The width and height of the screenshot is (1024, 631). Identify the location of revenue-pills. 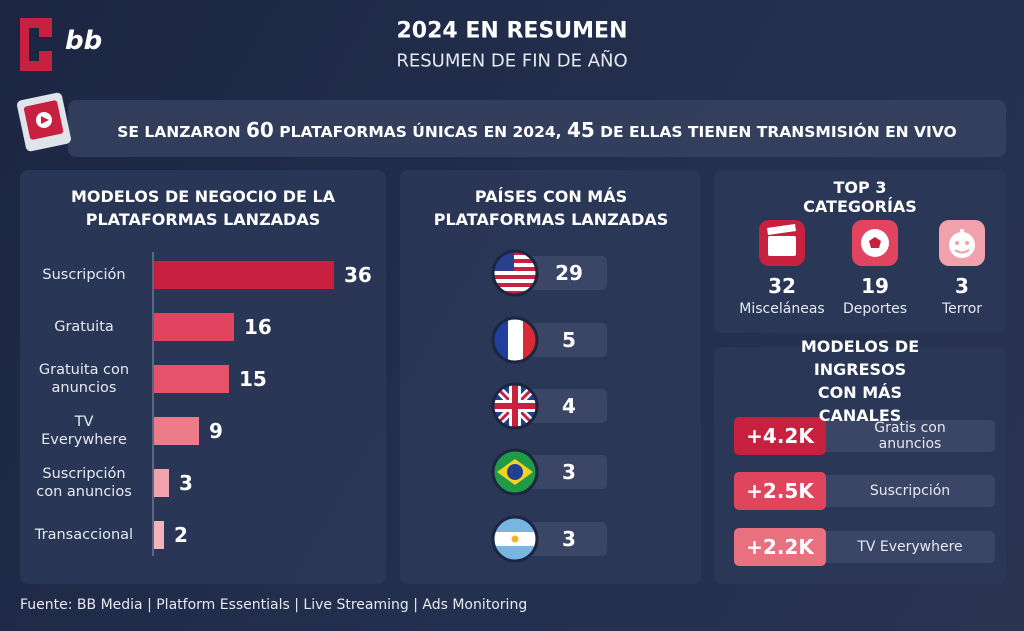
(864, 491).